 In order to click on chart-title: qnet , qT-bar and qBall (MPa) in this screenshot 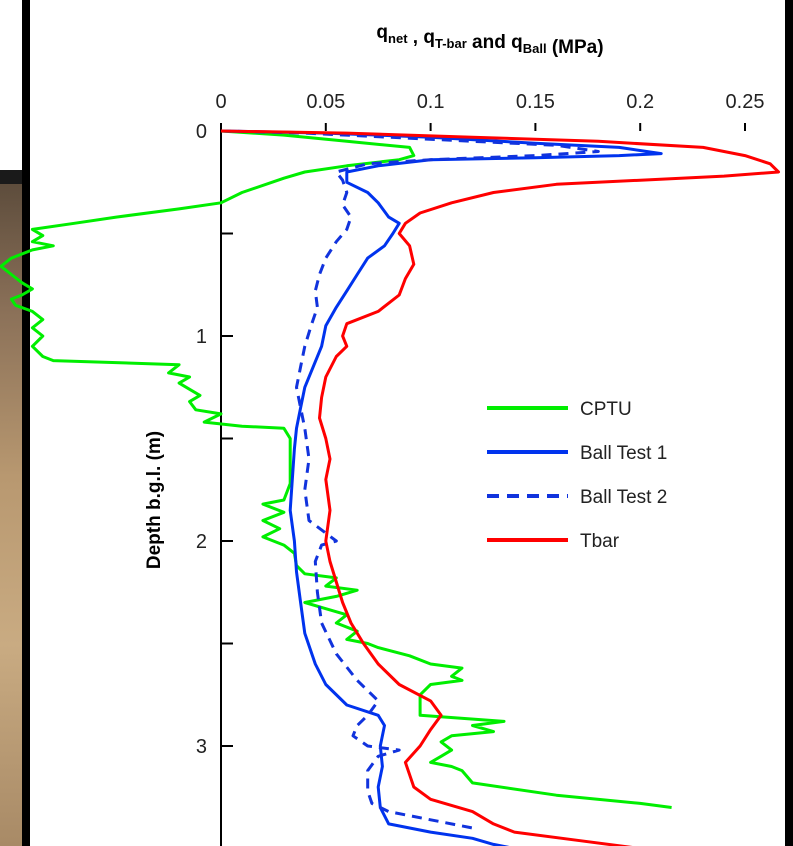, I will do `click(489, 40)`.